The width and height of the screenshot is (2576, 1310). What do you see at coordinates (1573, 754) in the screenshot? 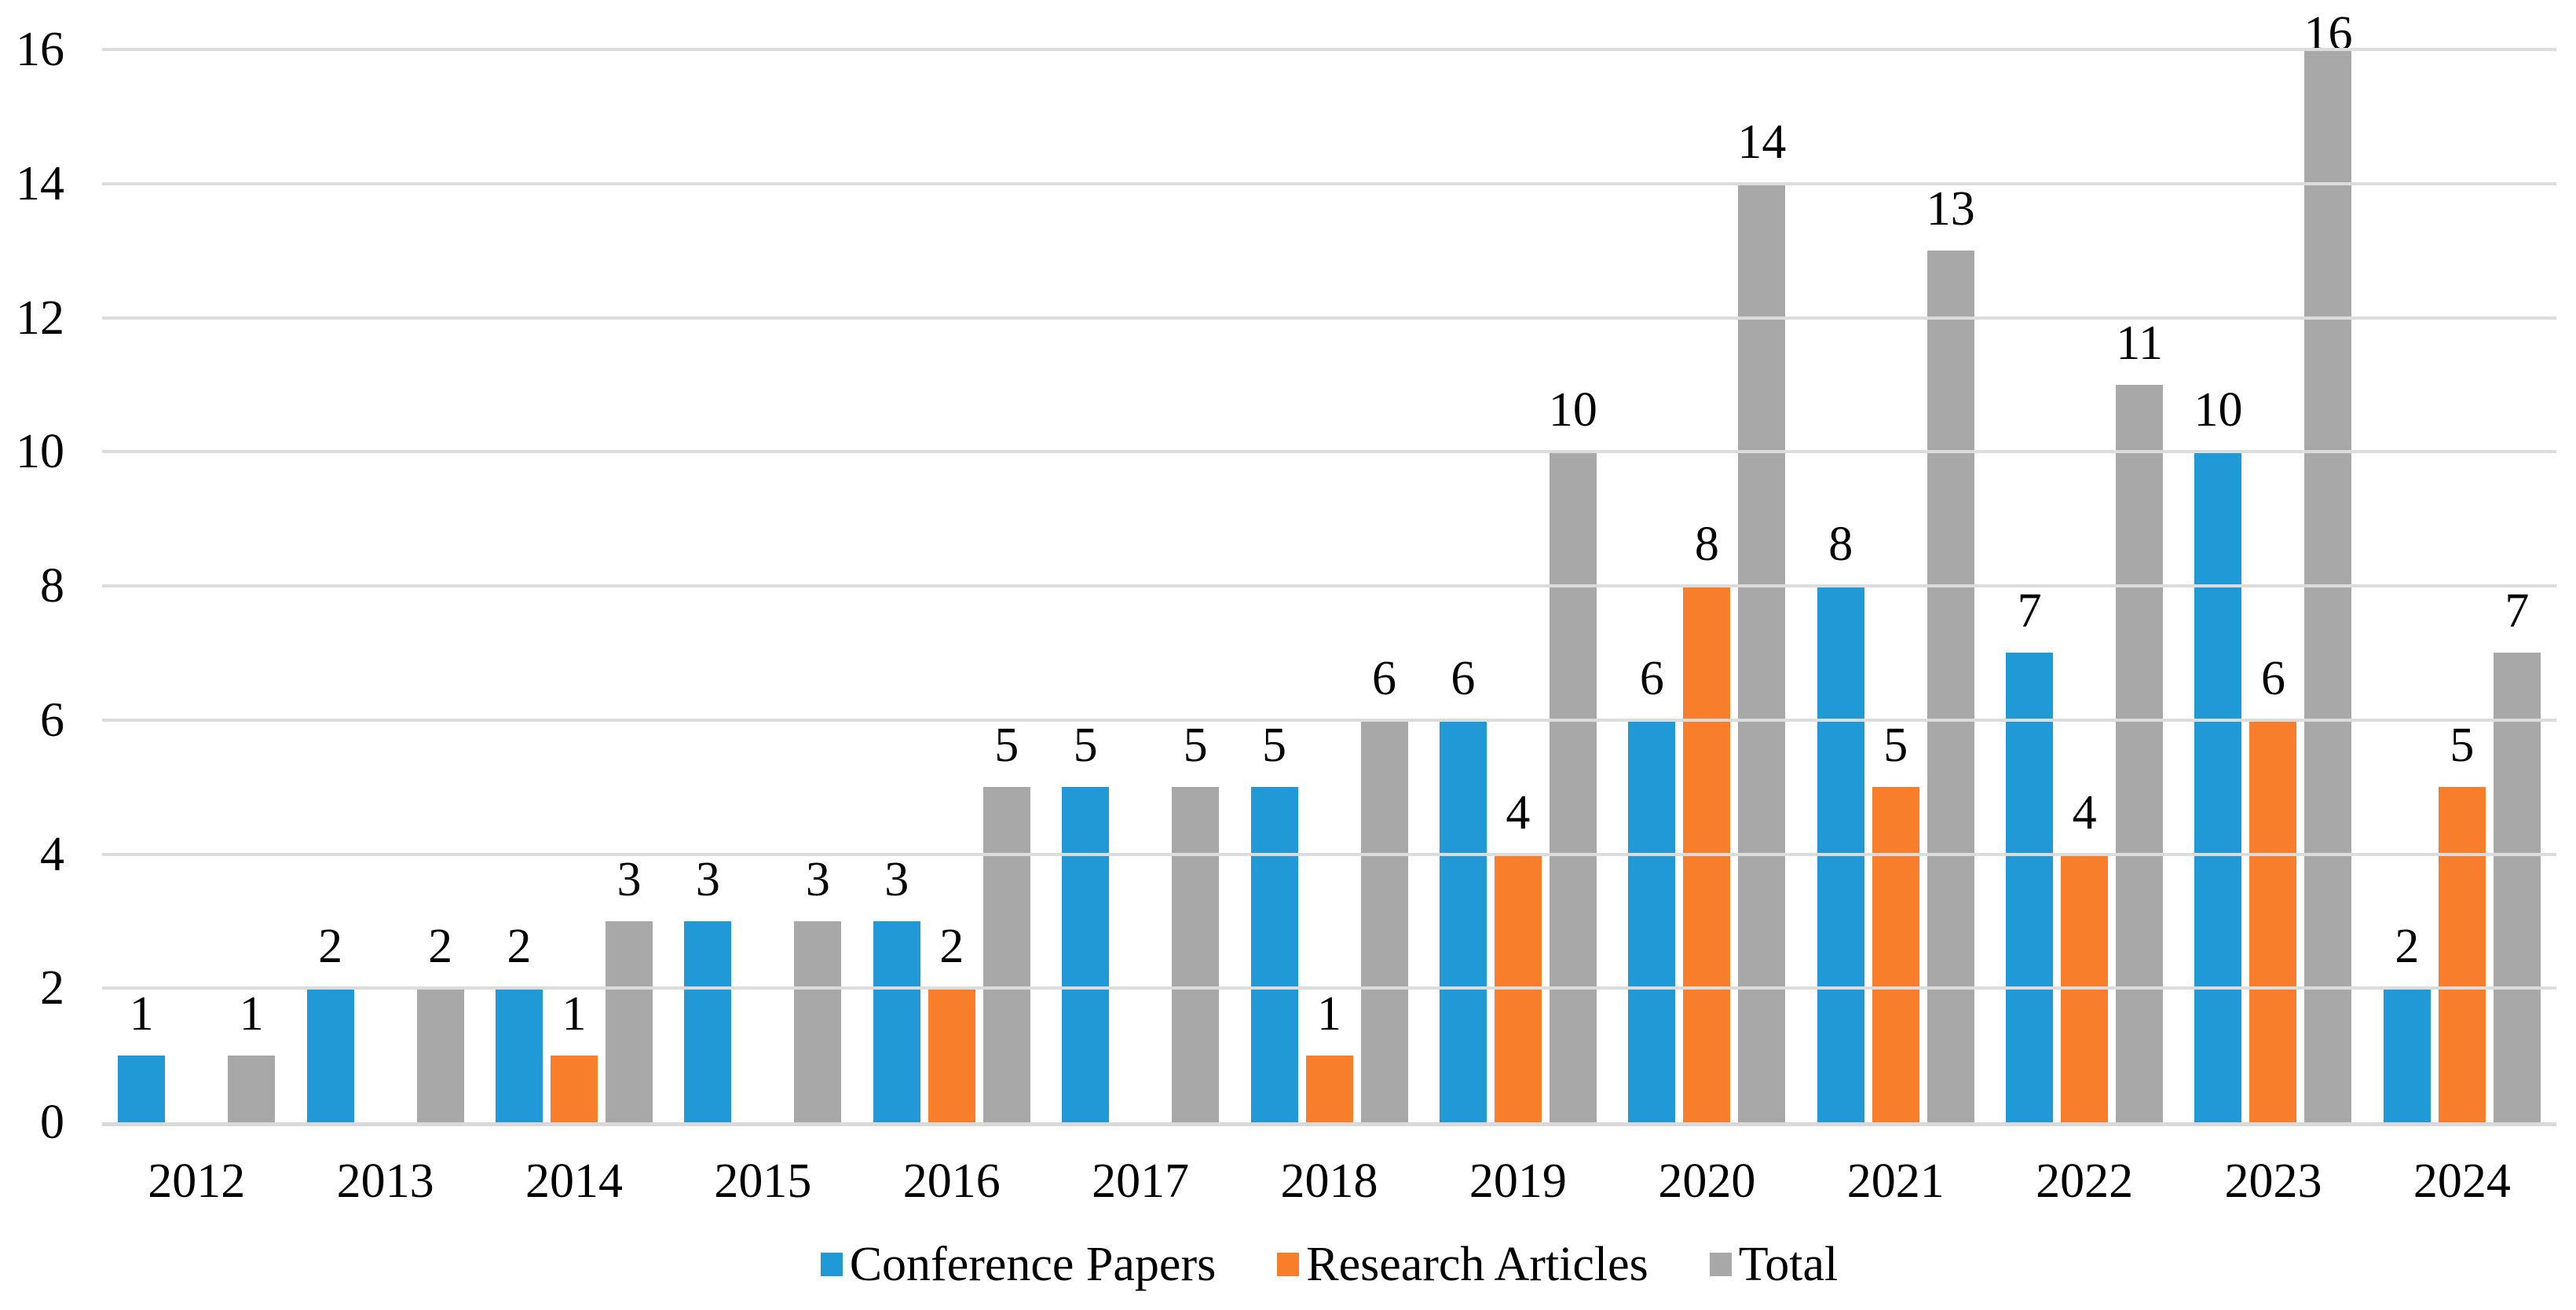
I see `bar-total-2019: 10` at bounding box center [1573, 754].